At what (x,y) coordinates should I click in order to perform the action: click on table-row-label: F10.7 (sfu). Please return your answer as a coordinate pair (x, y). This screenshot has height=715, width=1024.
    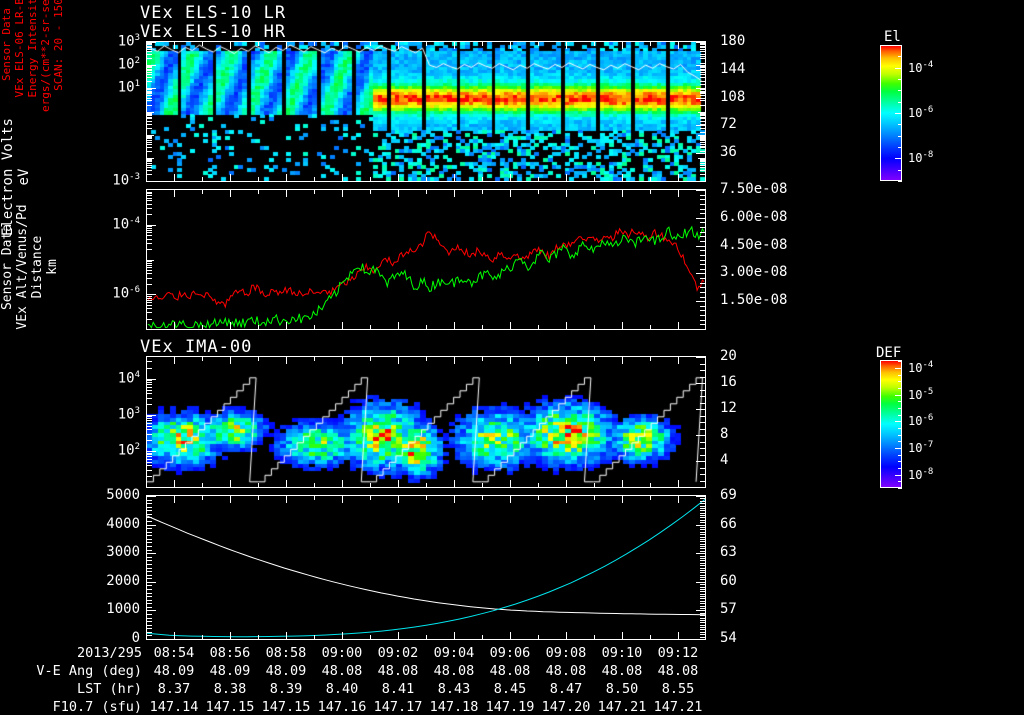
    Looking at the image, I should click on (97, 707).